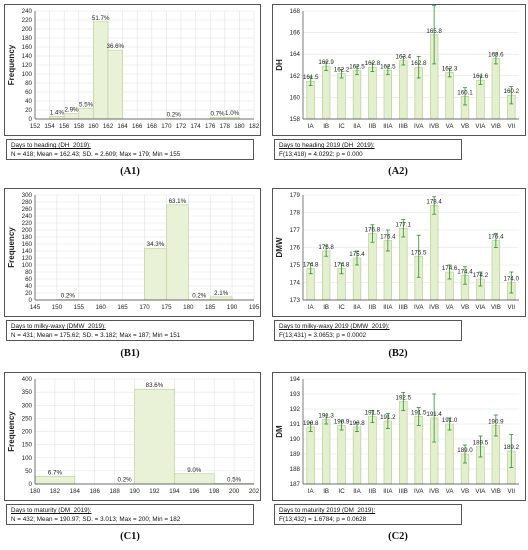  What do you see at coordinates (152, 126) in the screenshot?
I see `chart-a1-xtick-label: 168` at bounding box center [152, 126].